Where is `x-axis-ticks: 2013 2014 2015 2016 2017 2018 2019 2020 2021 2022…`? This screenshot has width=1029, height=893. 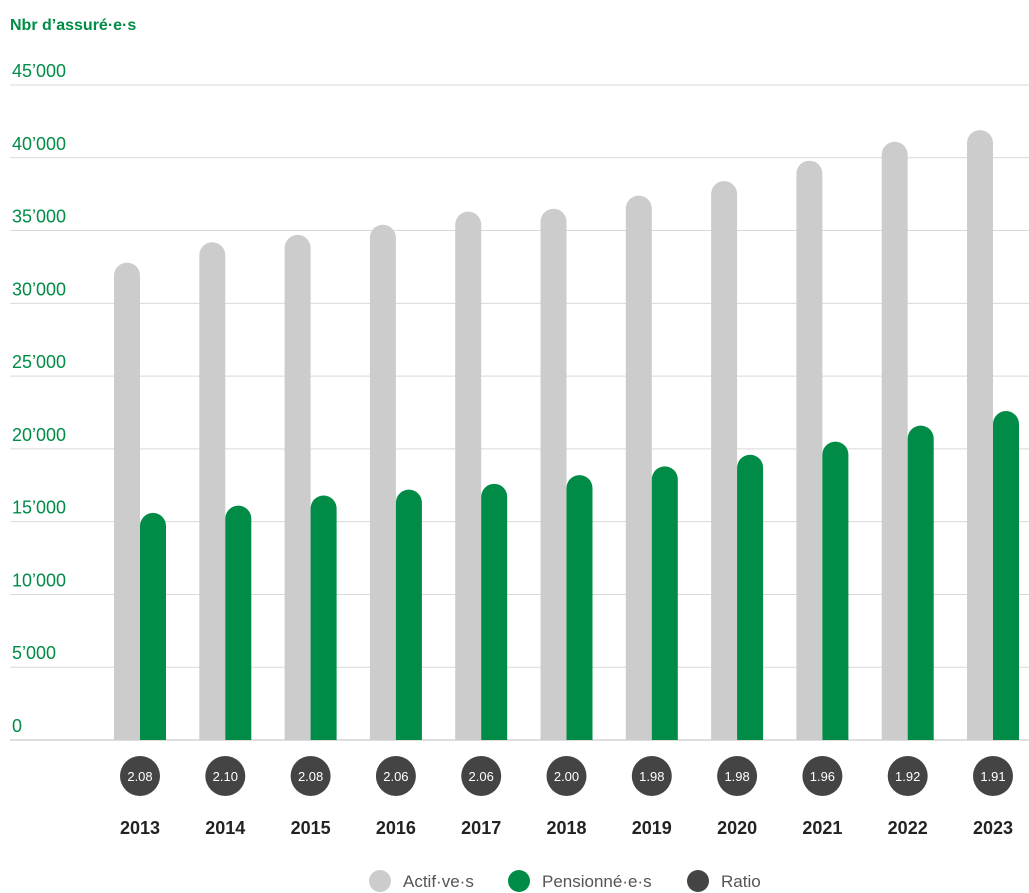
x-axis-ticks: 2013 2014 2015 2016 2017 2018 2019 2020 2021 2022… is located at coordinates (566, 828).